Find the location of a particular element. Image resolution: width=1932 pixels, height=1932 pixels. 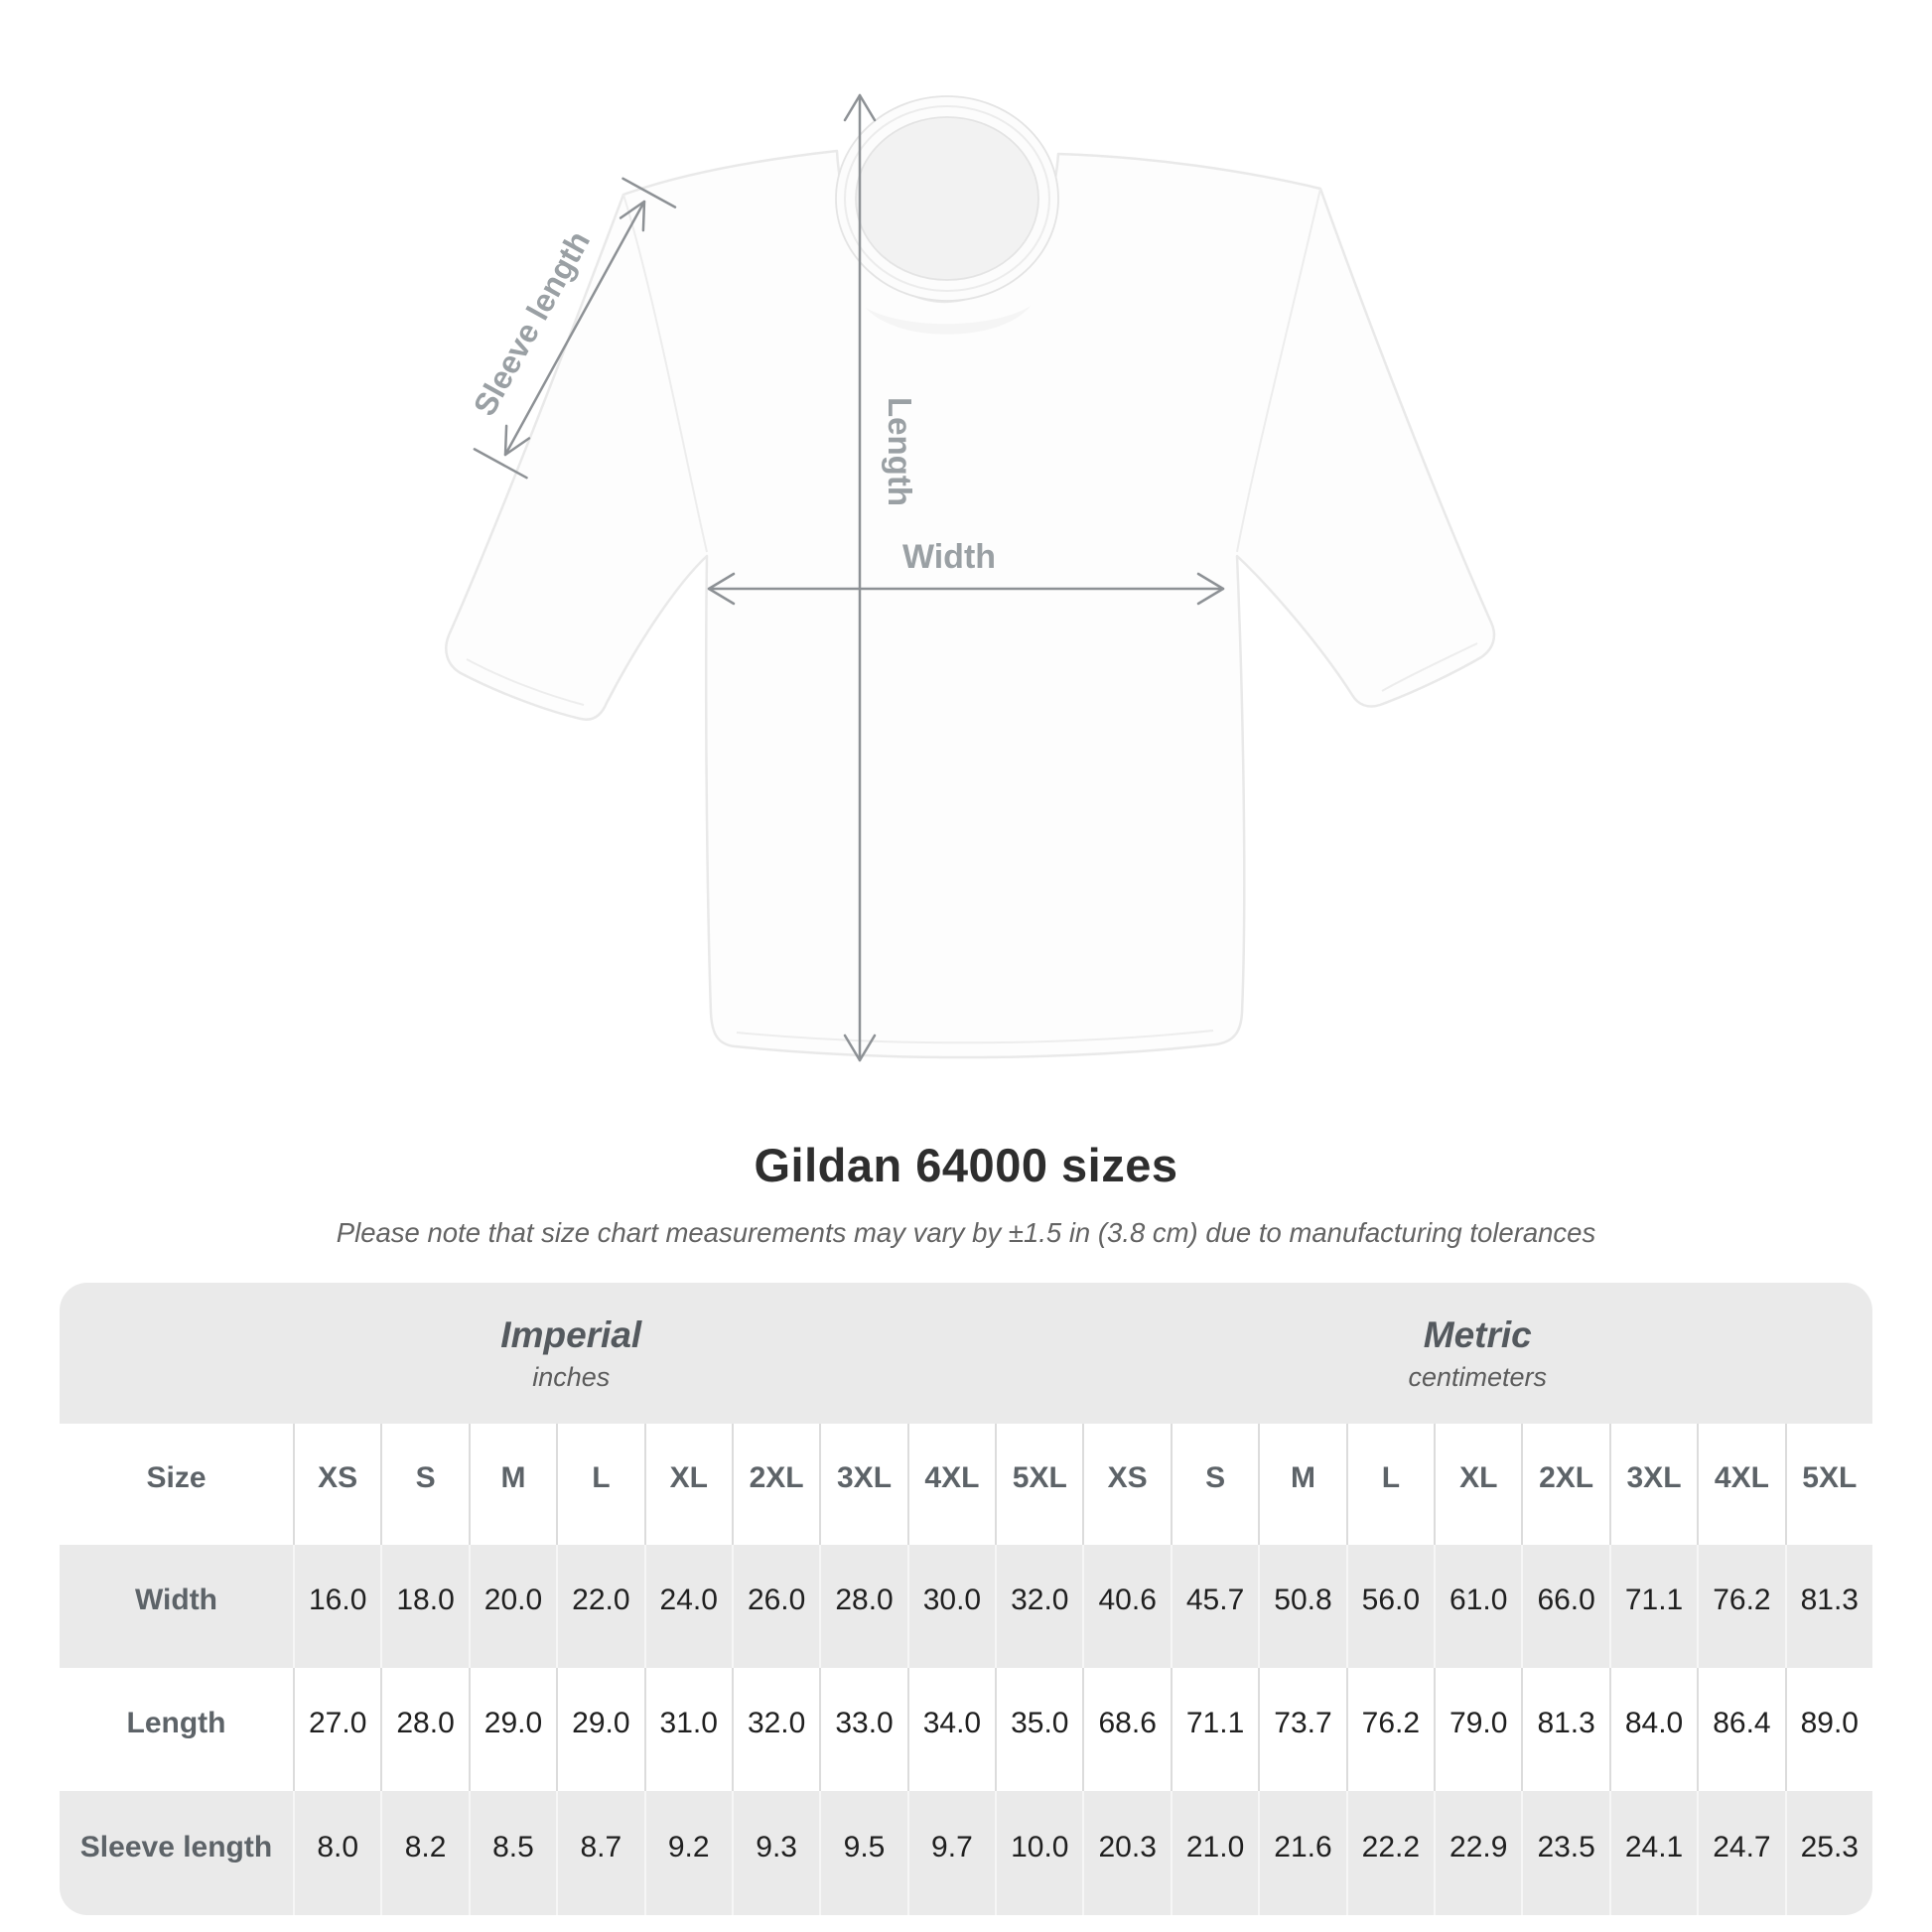

value-cell: 18.0 is located at coordinates (425, 1607).